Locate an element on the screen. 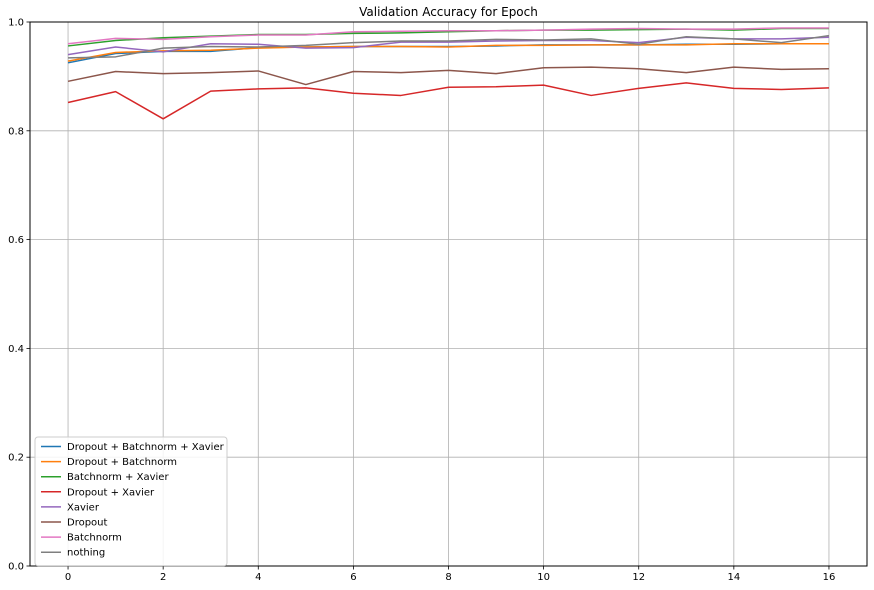  legend-box is located at coordinates (131, 501).